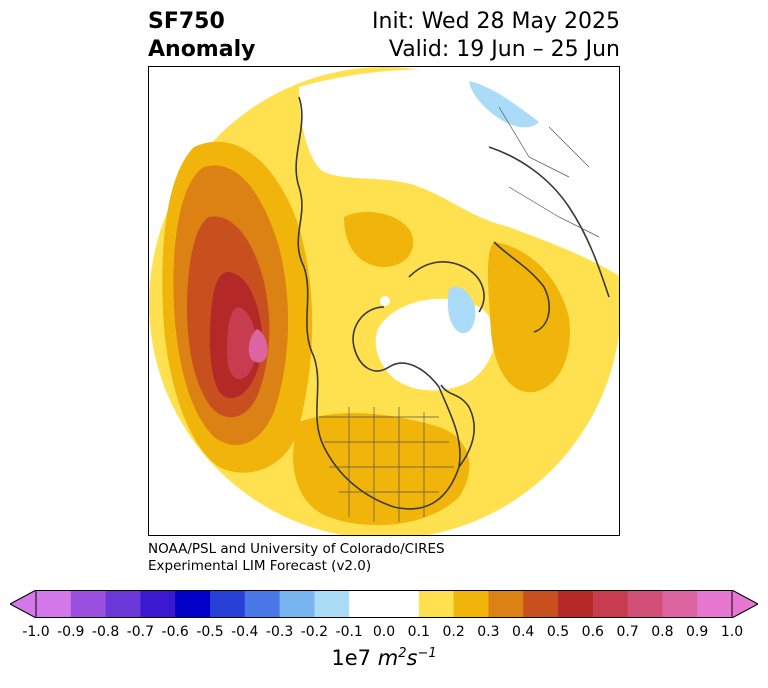  What do you see at coordinates (175, 632) in the screenshot?
I see `colorbar-tick-label: -0.6` at bounding box center [175, 632].